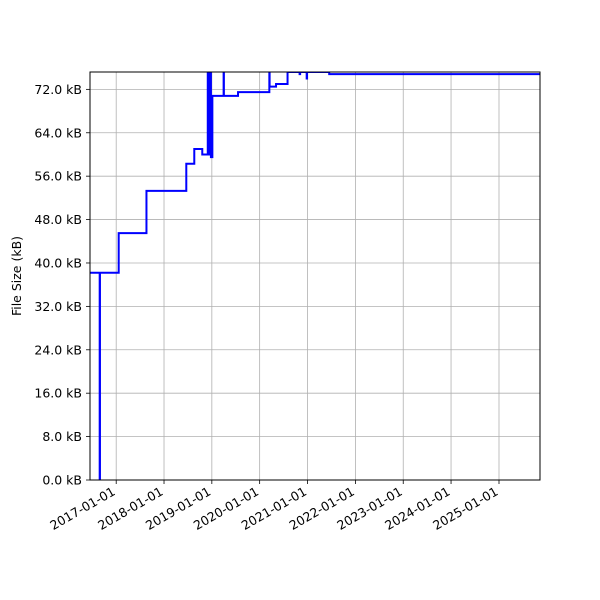  Describe the element at coordinates (58, 262) in the screenshot. I see `y-tick-label: 40.0 kB` at that location.